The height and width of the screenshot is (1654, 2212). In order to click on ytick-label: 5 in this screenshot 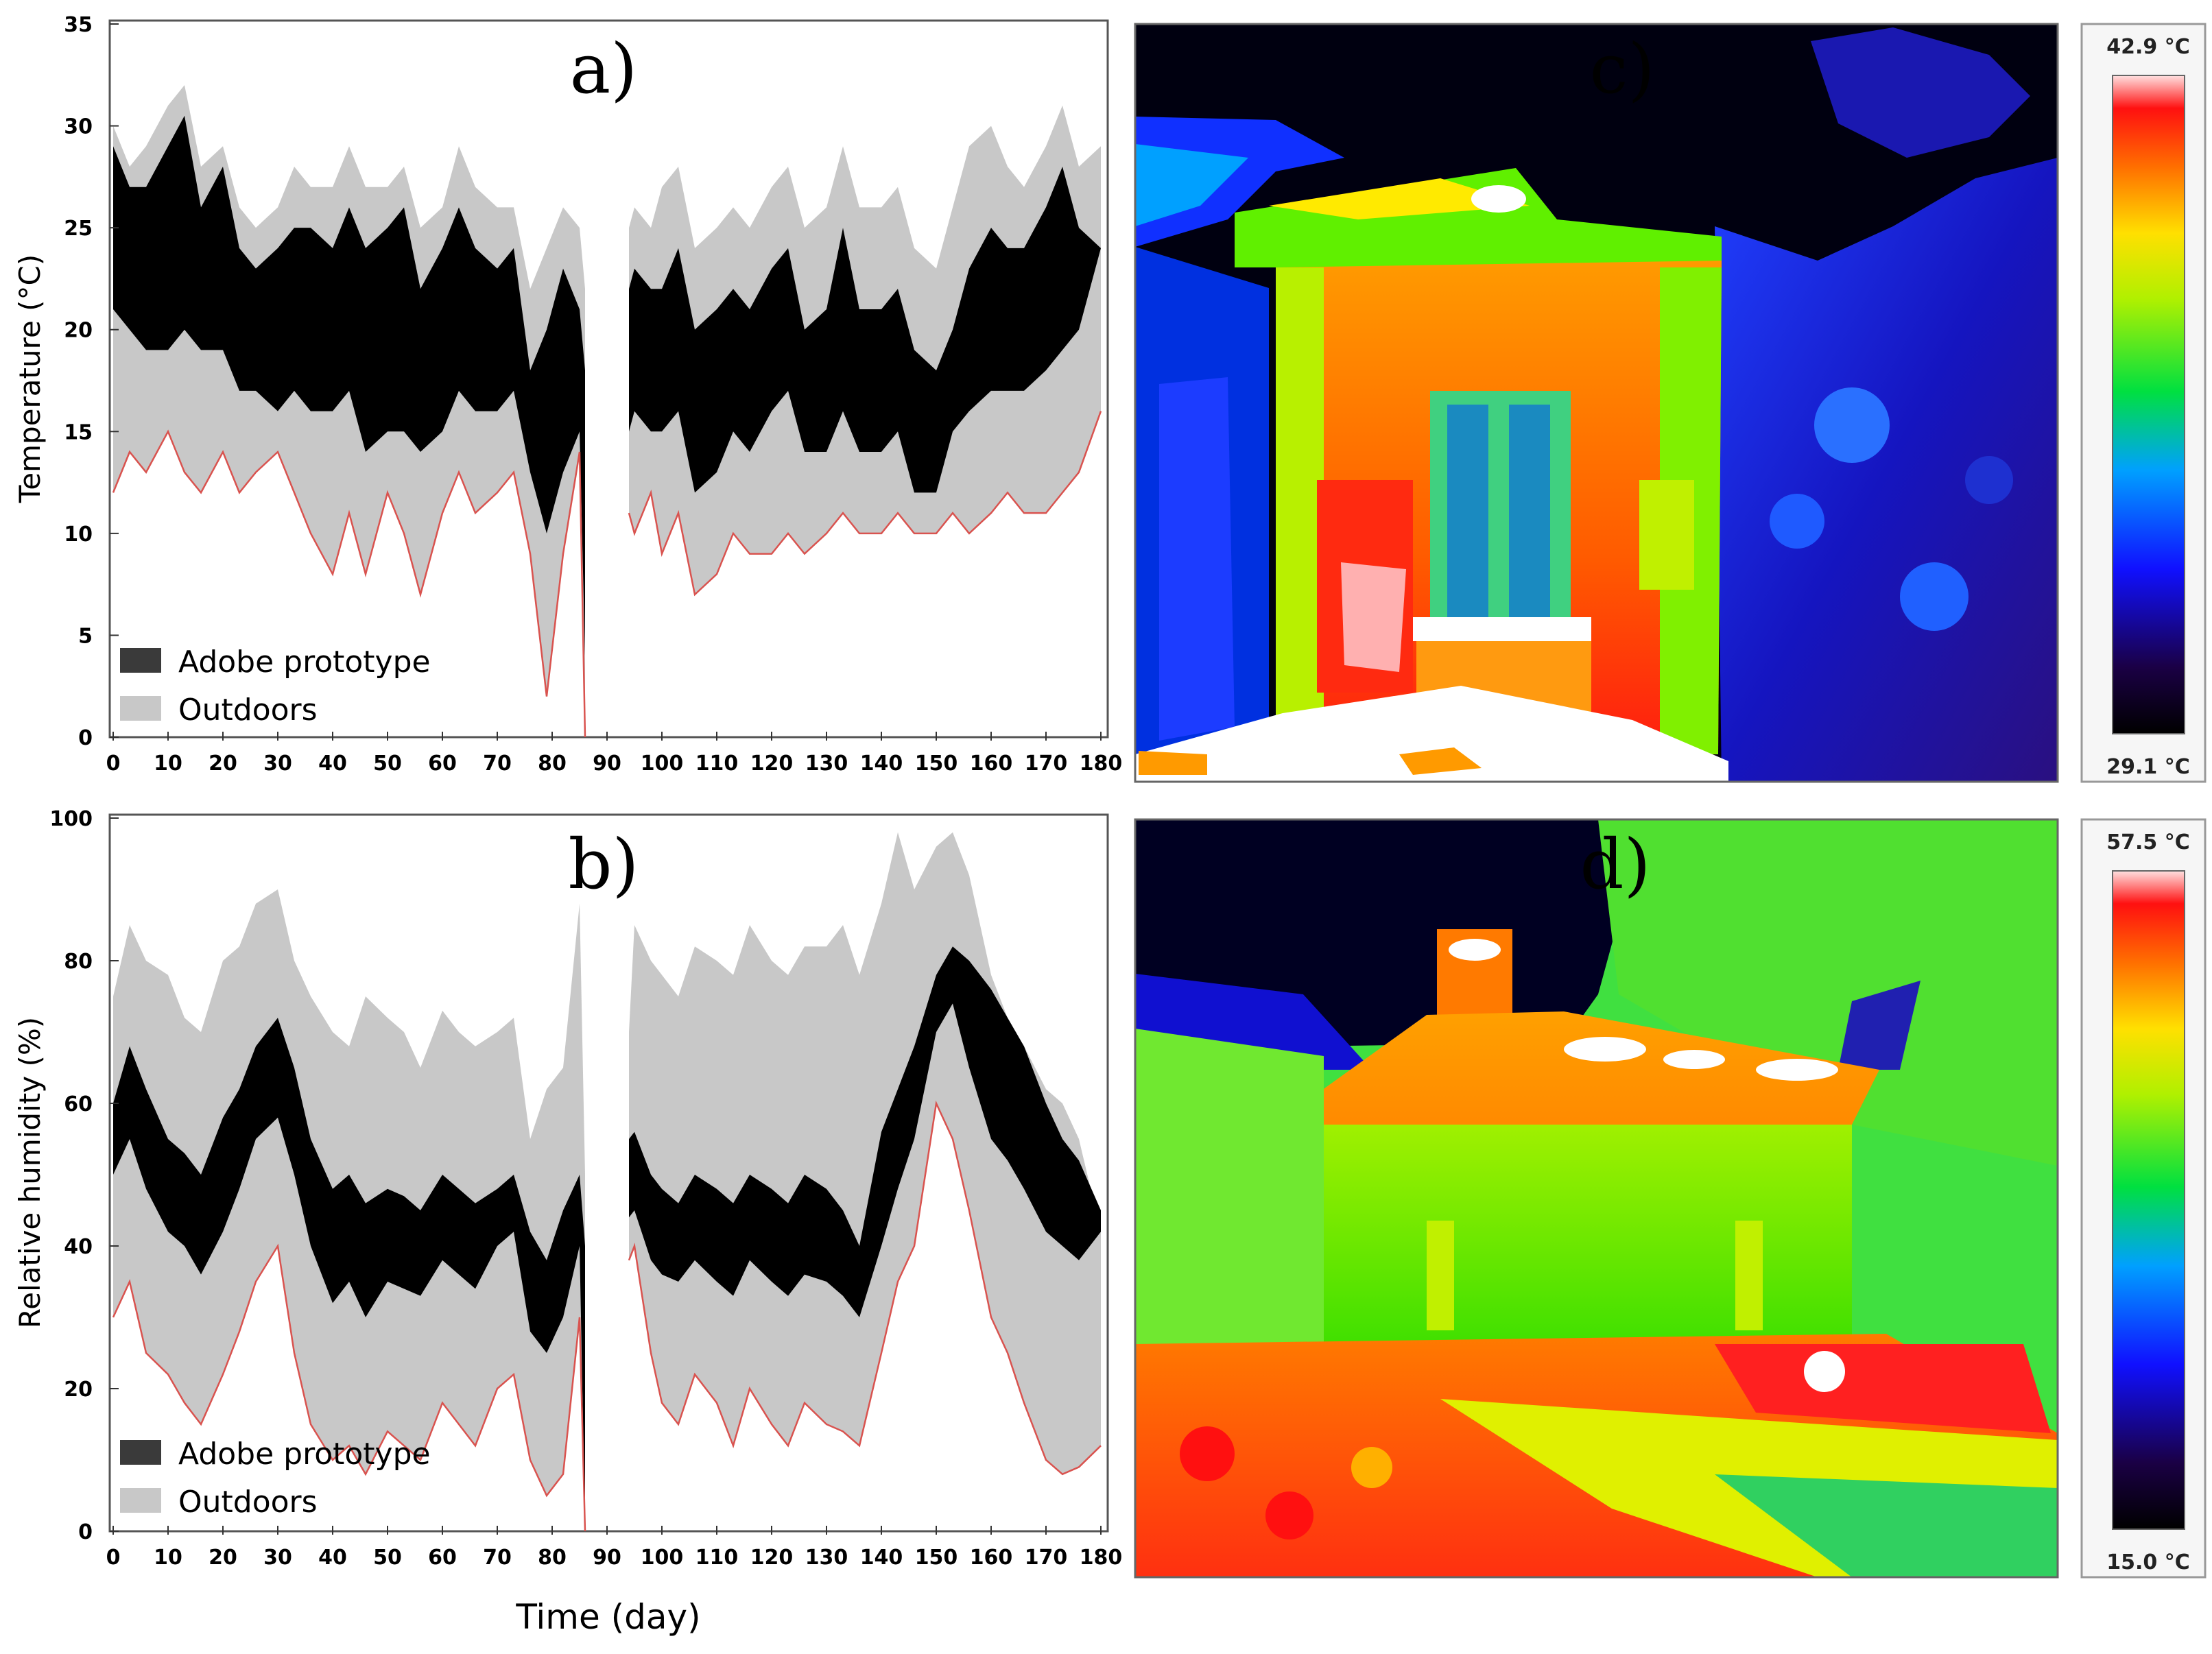, I will do `click(85, 636)`.